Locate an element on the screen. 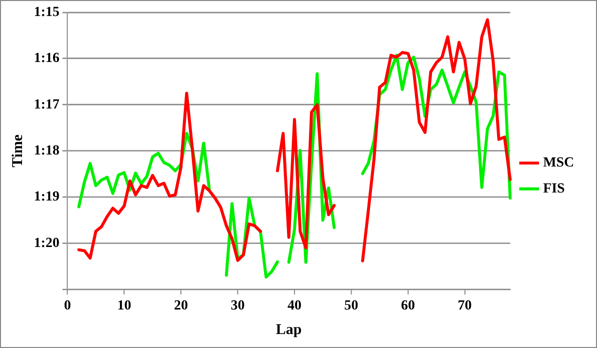  x-tick-label: 30 is located at coordinates (237, 306).